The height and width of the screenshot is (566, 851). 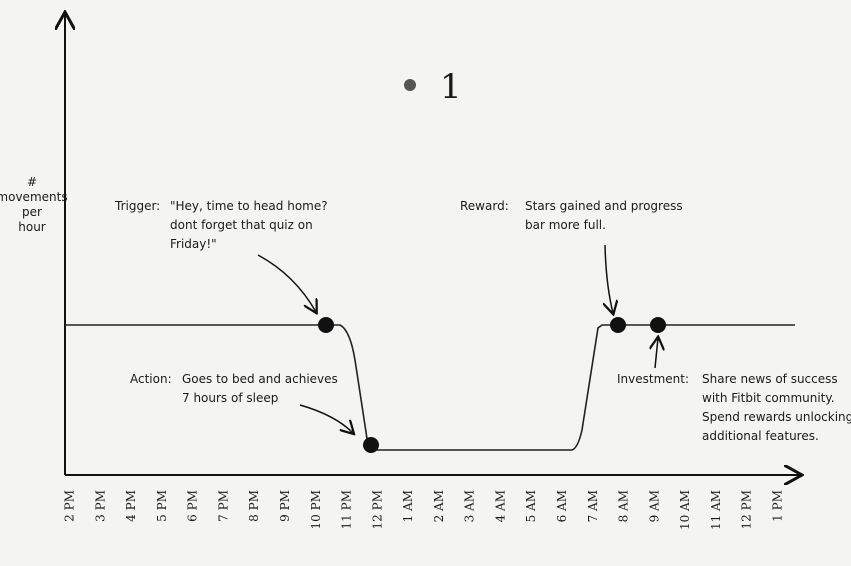 I want to click on x-tick-label: 3 PM, so click(x=100, y=506).